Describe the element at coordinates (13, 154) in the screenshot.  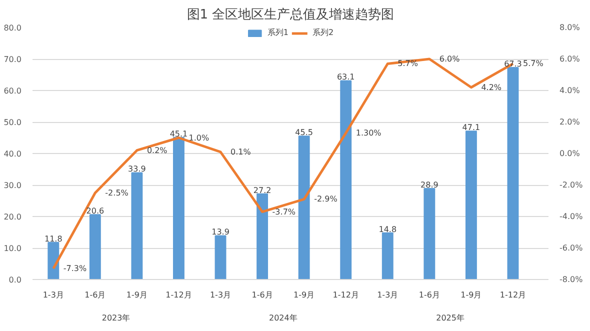
I see `y-tick-label: 40.0` at that location.